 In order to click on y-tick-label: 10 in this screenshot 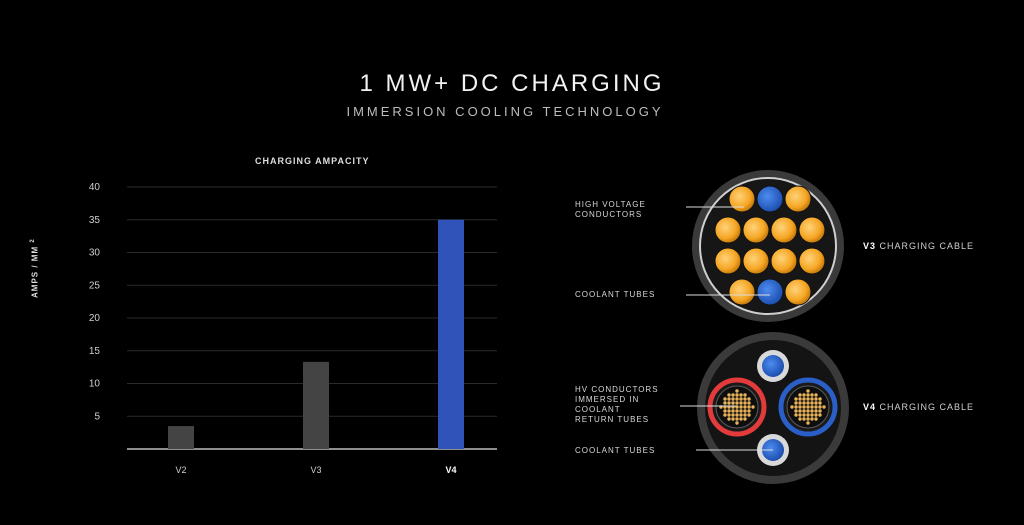, I will do `click(95, 384)`.